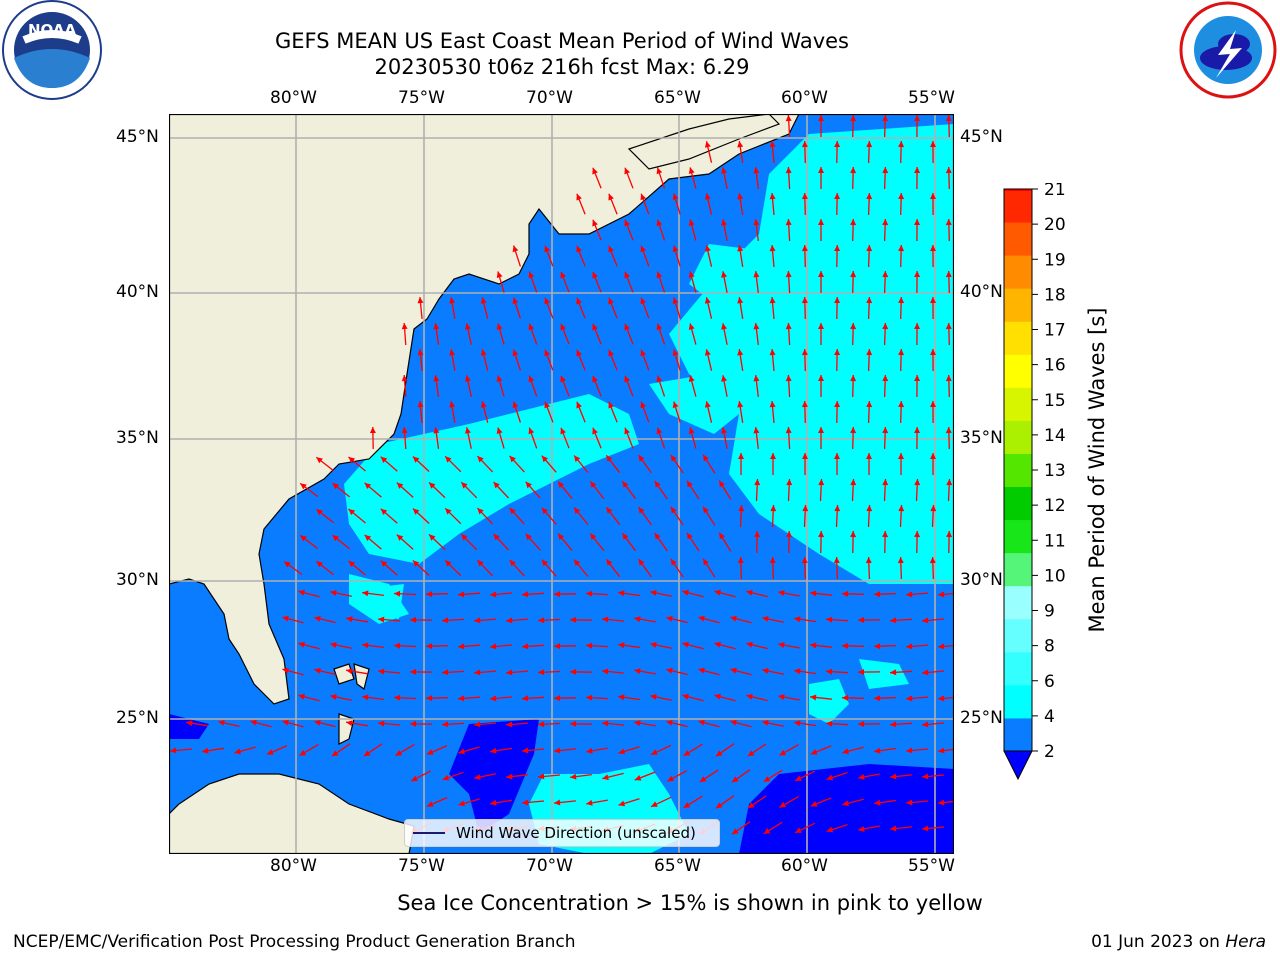  What do you see at coordinates (1055, 506) in the screenshot?
I see `colorbar-tick-label: 12` at bounding box center [1055, 506].